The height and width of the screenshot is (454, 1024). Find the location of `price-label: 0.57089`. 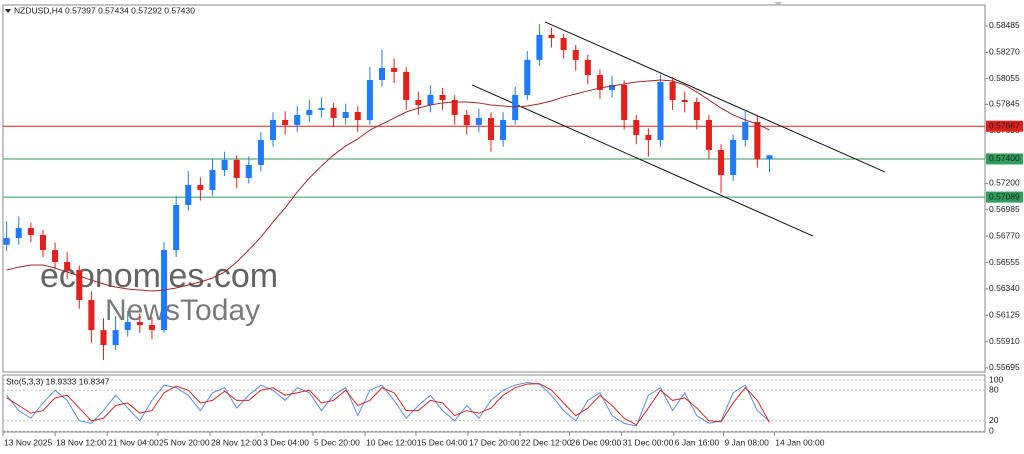

price-label: 0.57089 is located at coordinates (1004, 196).